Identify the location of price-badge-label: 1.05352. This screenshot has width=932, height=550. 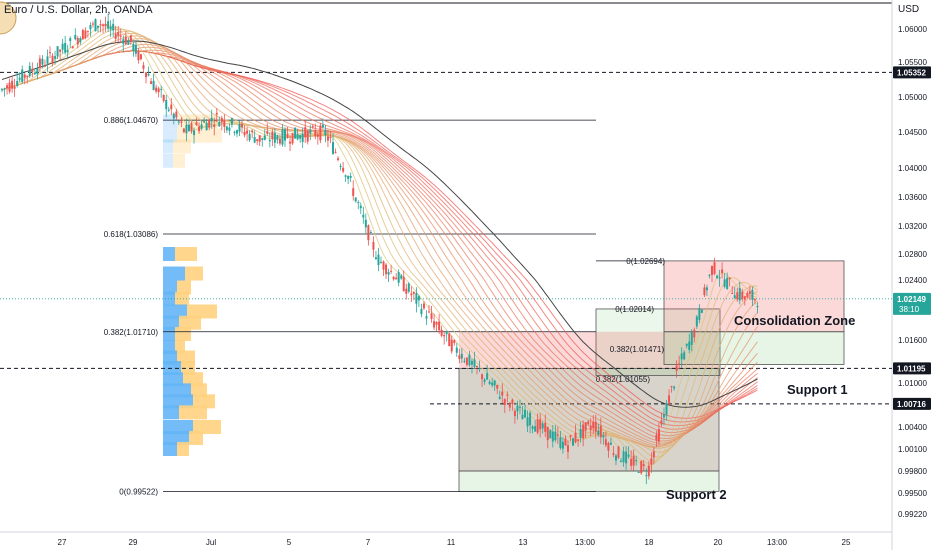
(911, 72).